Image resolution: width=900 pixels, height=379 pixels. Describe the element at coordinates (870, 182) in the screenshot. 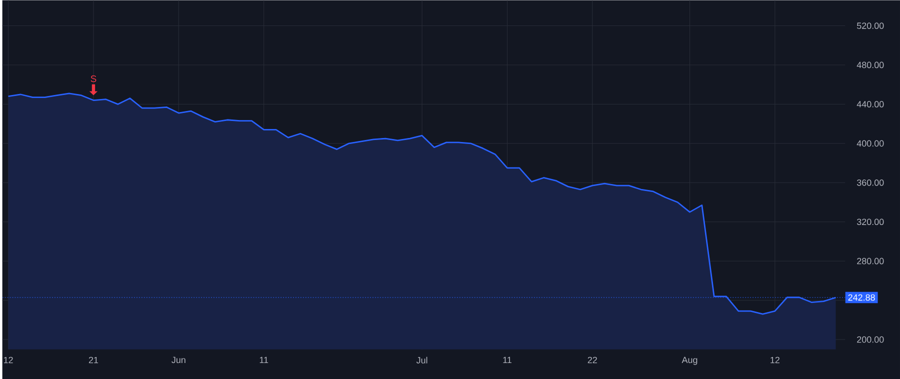

I see `y-tick-label: 360.00` at that location.